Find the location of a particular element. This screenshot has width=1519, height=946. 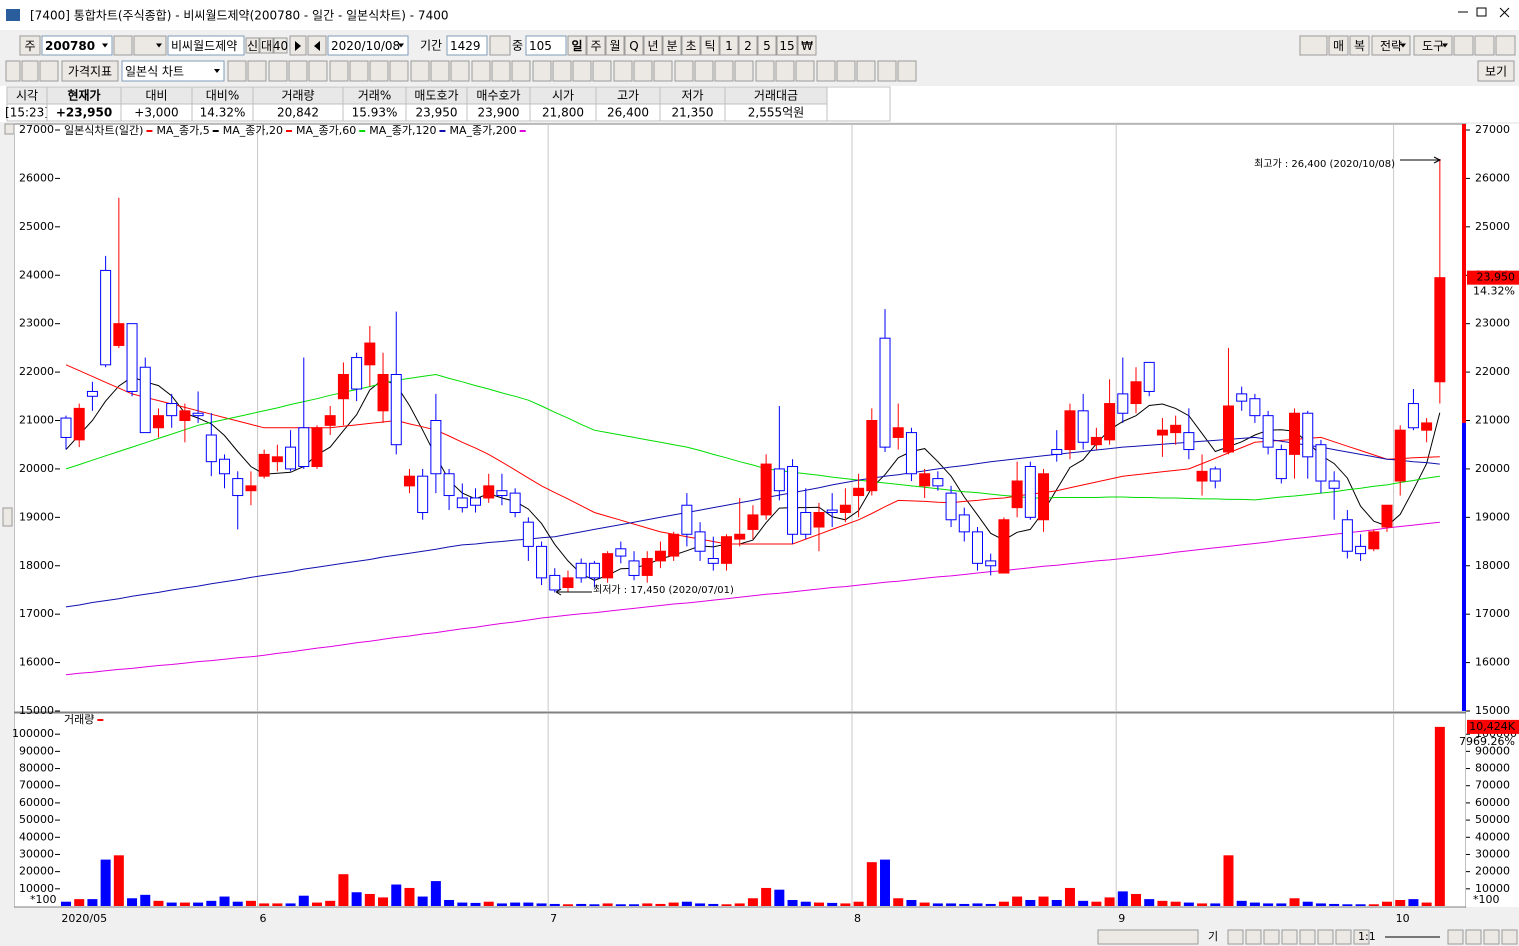

period-input is located at coordinates (467, 45).